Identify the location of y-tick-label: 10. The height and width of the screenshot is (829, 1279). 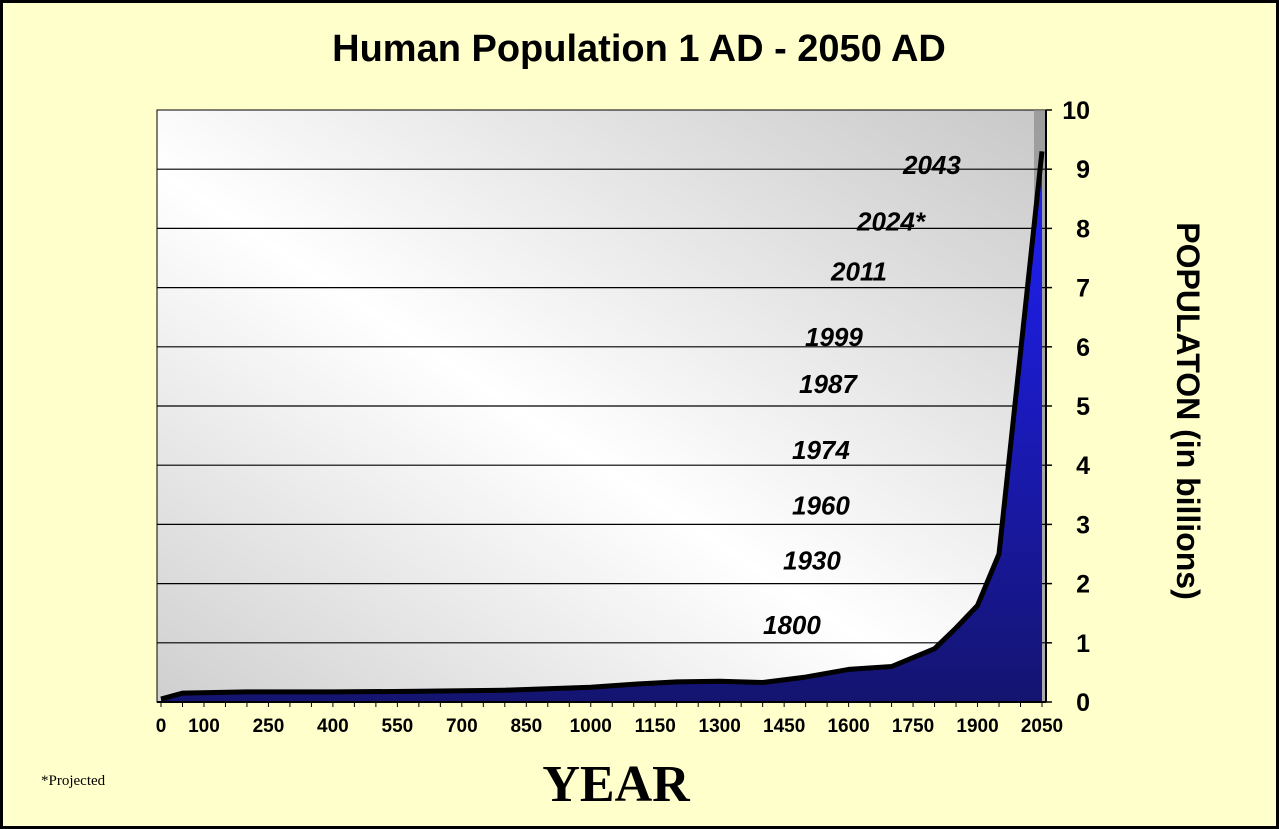
(1076, 111).